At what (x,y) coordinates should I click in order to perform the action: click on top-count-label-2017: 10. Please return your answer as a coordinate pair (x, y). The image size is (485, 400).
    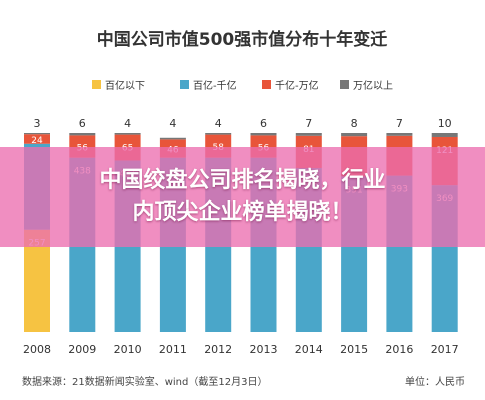
    Looking at the image, I should click on (445, 123).